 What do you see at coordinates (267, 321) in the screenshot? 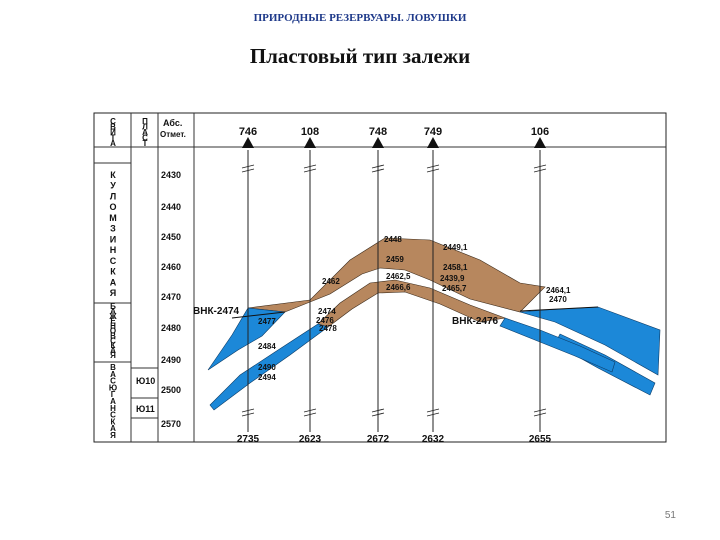
I see `well-value-label: 2477` at bounding box center [267, 321].